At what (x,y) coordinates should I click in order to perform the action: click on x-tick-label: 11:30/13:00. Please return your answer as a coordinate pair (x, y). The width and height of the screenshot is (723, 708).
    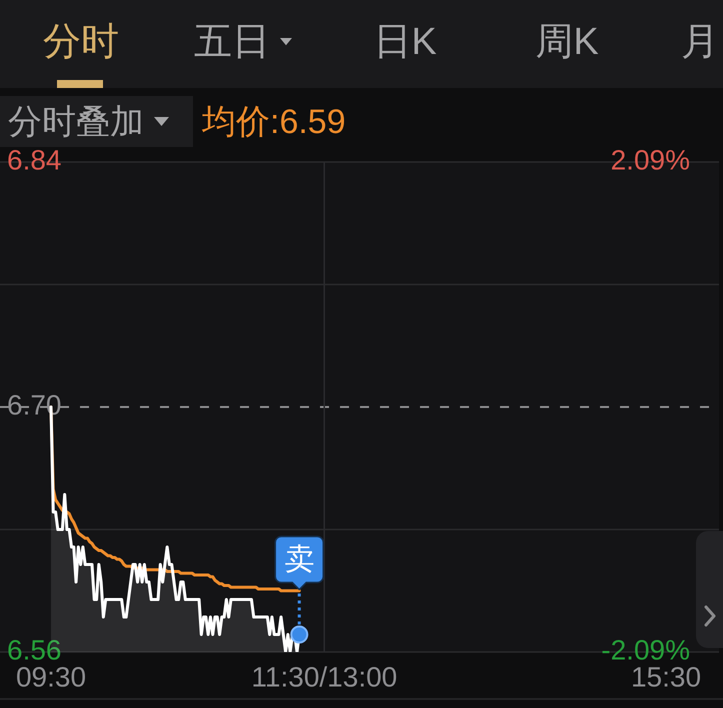
    Looking at the image, I should click on (324, 677).